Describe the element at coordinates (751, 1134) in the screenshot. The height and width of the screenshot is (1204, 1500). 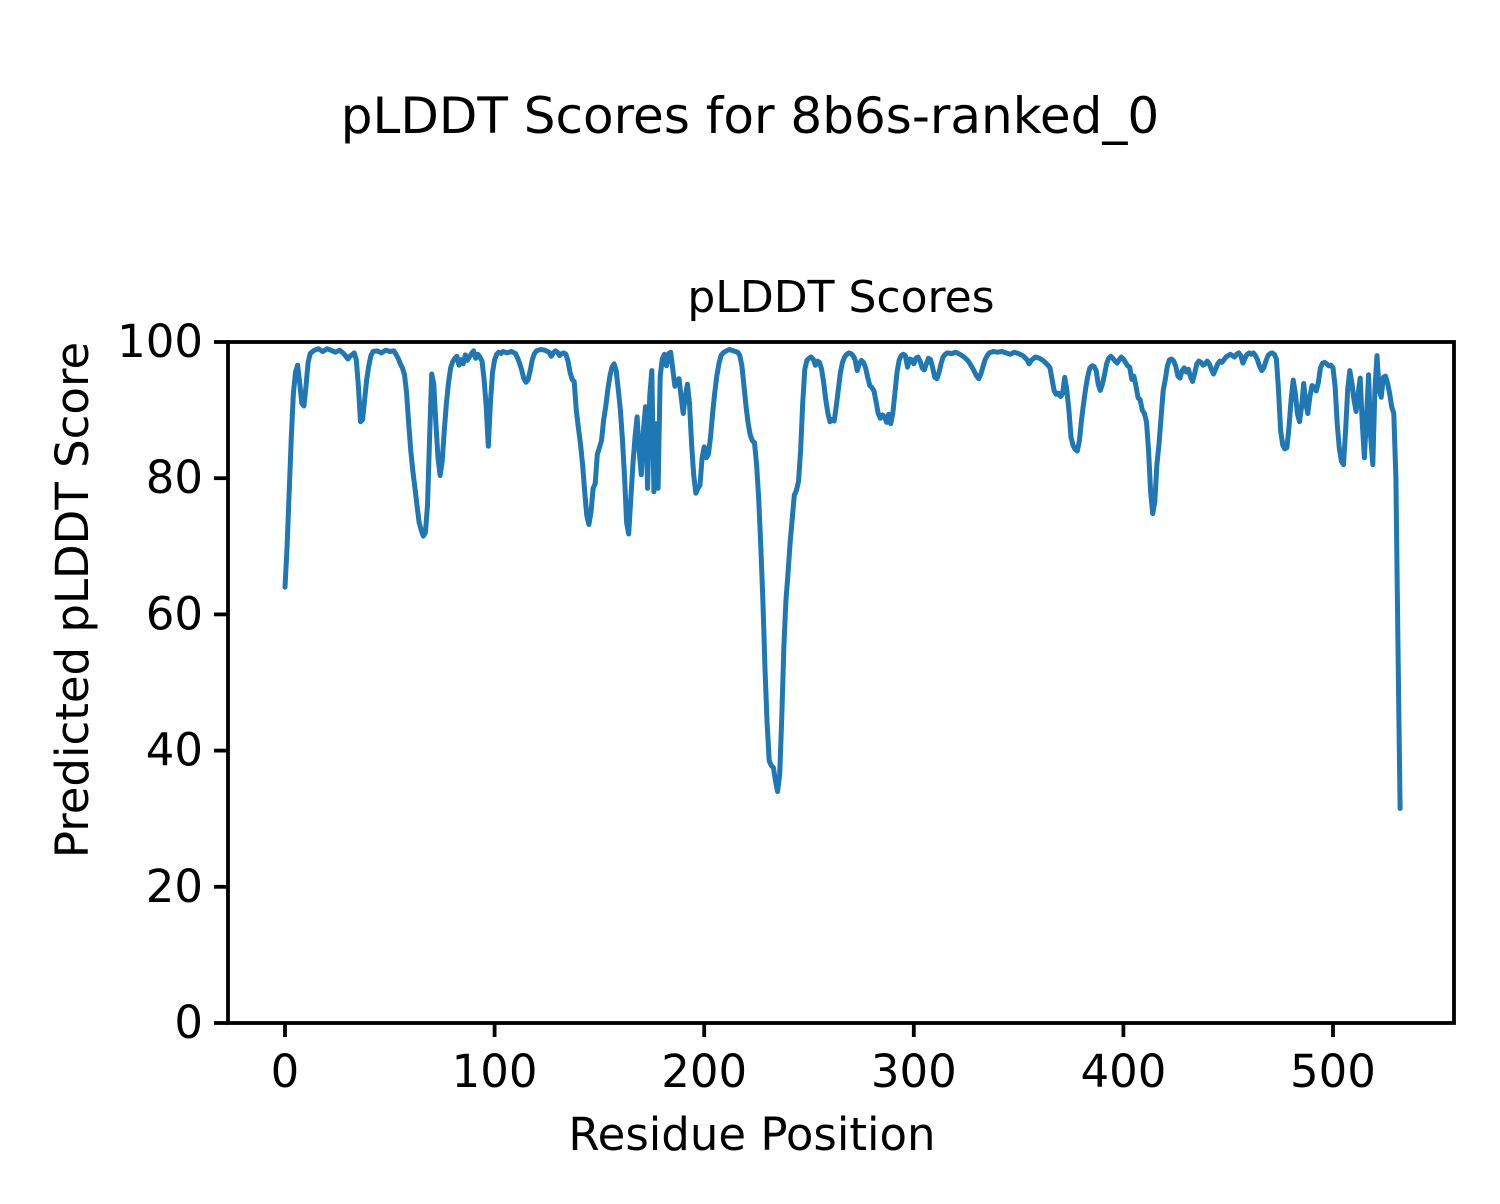
I see `x-axis-label: Residue Position` at that location.